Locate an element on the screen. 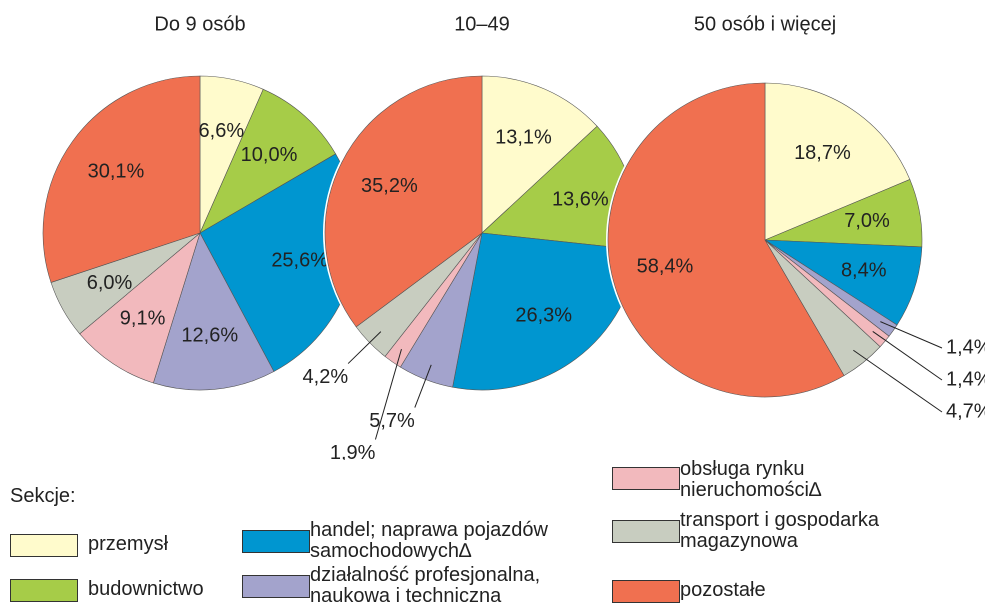 The width and height of the screenshot is (985, 613). data-label: 6,0% is located at coordinates (110, 283).